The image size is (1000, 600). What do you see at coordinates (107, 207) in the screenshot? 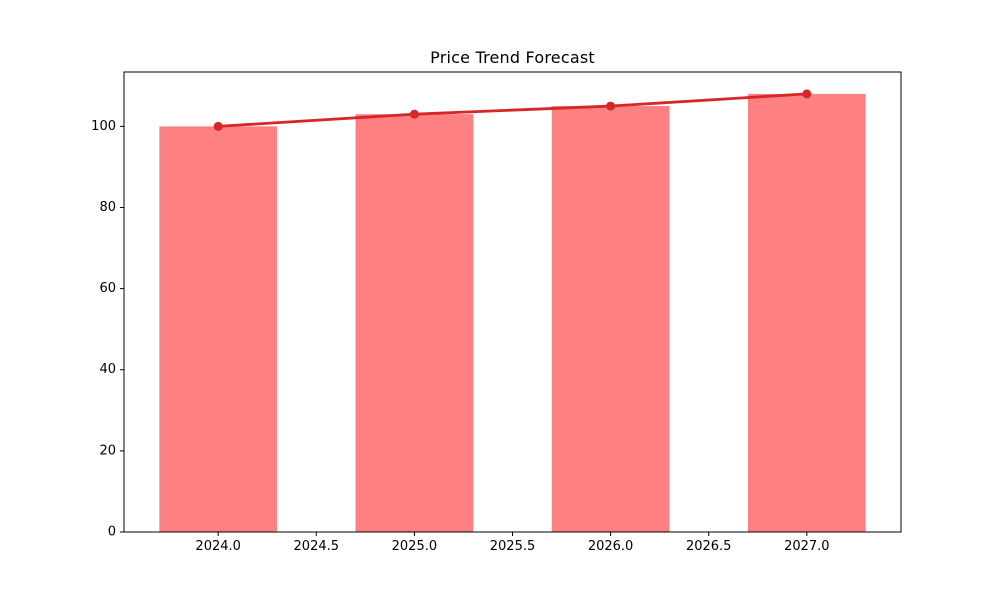
I see `y-tick-label: 80` at bounding box center [107, 207].